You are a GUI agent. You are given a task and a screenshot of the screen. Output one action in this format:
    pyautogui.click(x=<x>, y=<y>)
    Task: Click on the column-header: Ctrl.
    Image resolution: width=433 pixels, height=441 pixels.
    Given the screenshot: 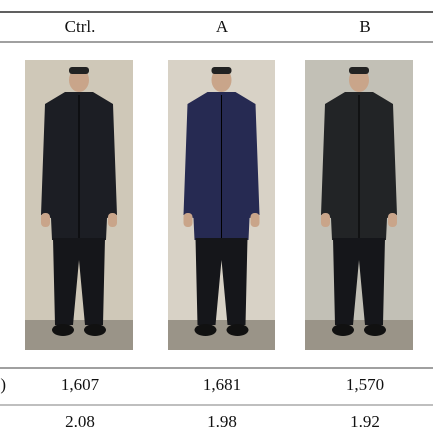 What is the action you would take?
    pyautogui.click(x=80, y=26)
    